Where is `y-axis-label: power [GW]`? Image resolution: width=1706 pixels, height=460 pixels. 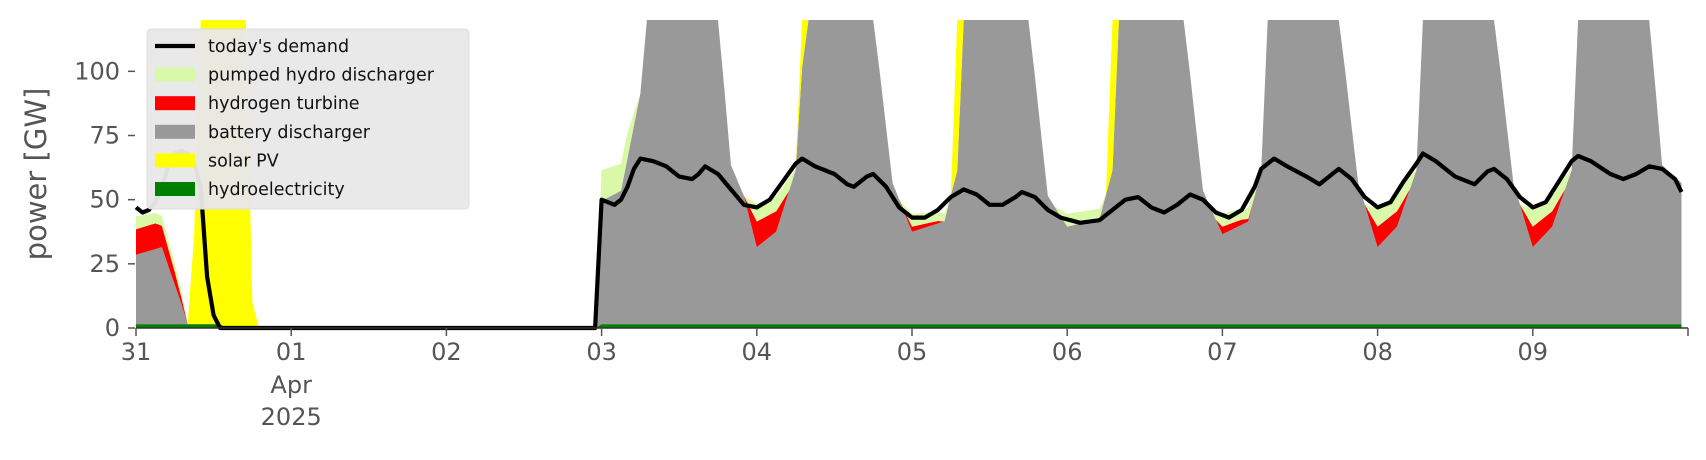 y-axis-label: power [GW] is located at coordinates (36, 174).